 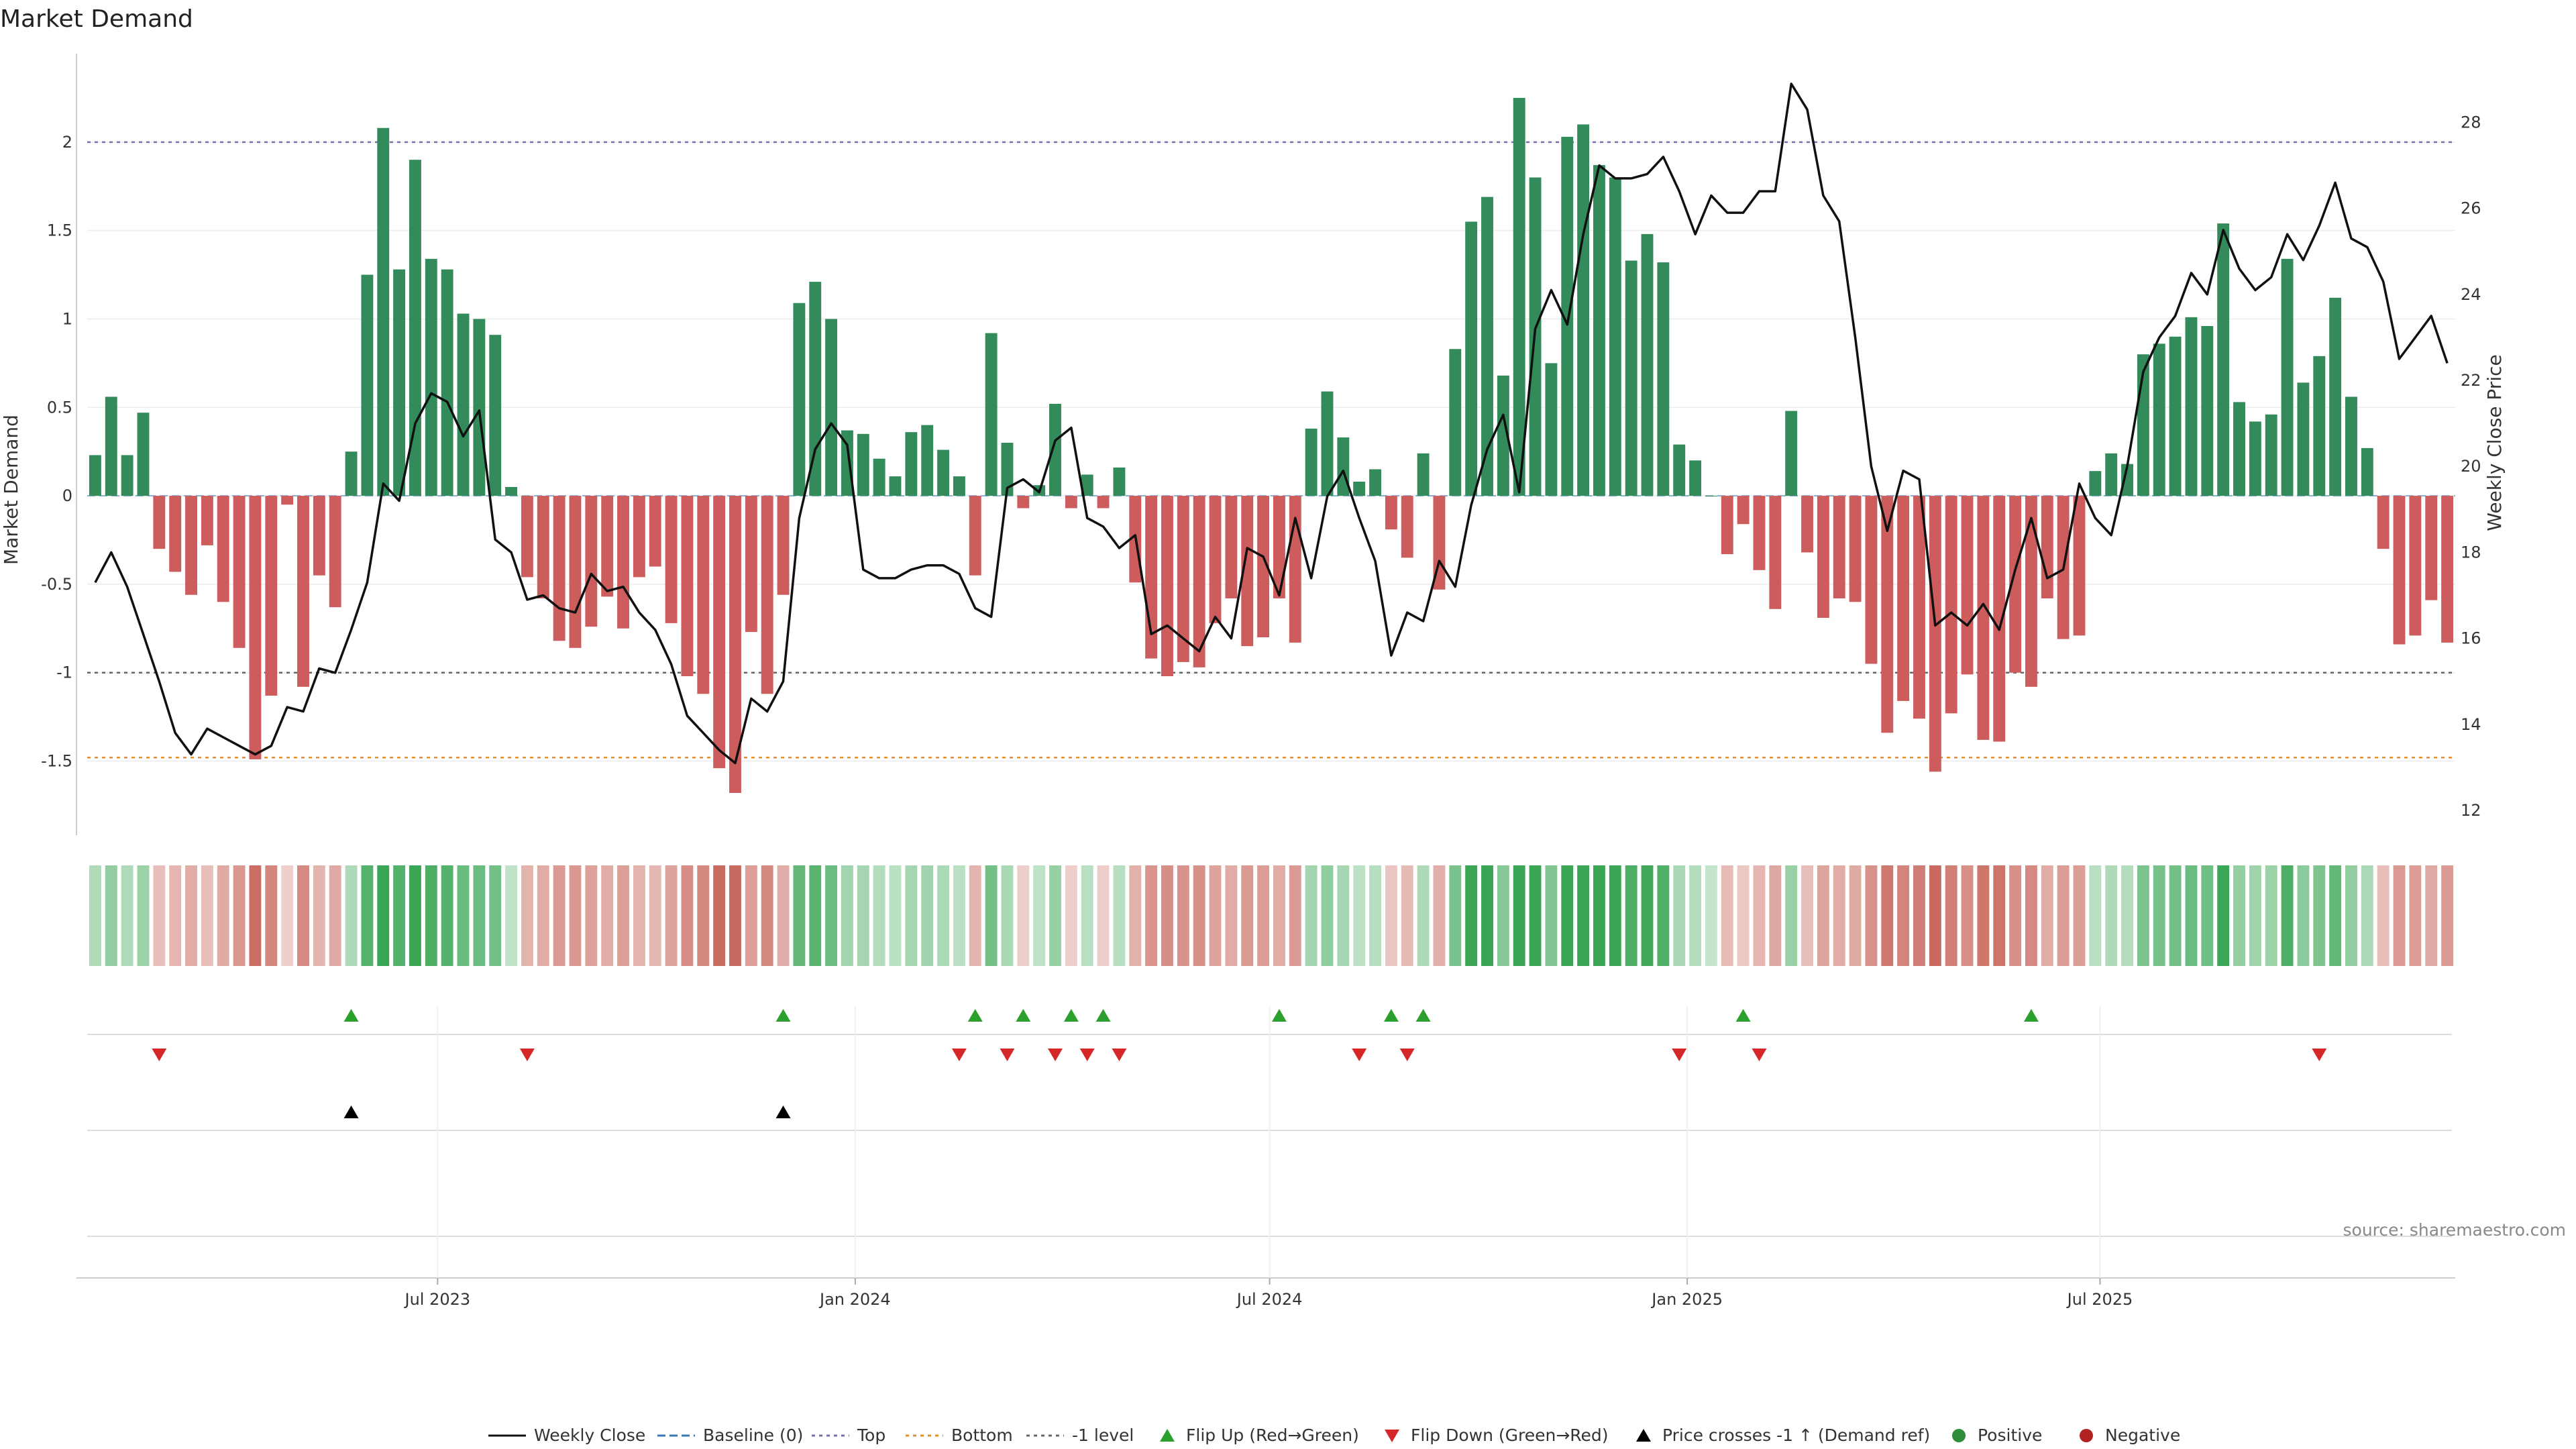 I want to click on y-tick-label: 0, so click(x=67, y=495).